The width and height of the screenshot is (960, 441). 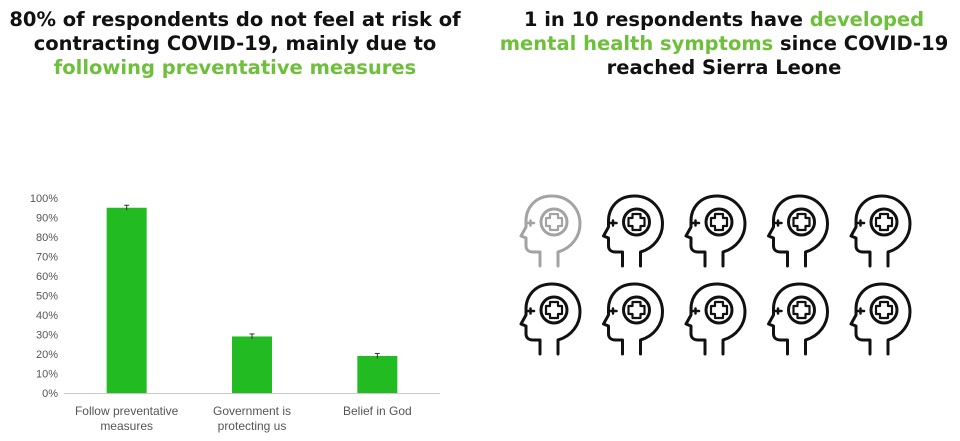 I want to click on y-tick-label: 0%, so click(x=50, y=394).